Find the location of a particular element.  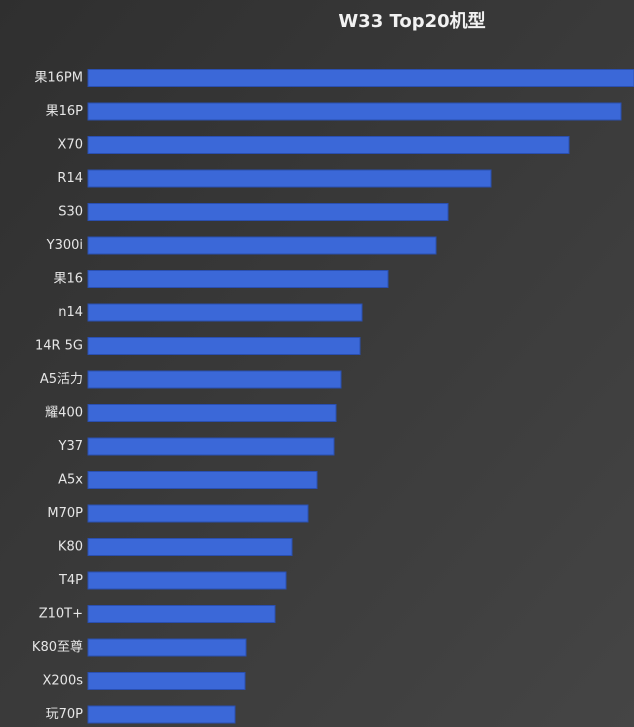

y-tick-label: 果16 is located at coordinates (68, 279).